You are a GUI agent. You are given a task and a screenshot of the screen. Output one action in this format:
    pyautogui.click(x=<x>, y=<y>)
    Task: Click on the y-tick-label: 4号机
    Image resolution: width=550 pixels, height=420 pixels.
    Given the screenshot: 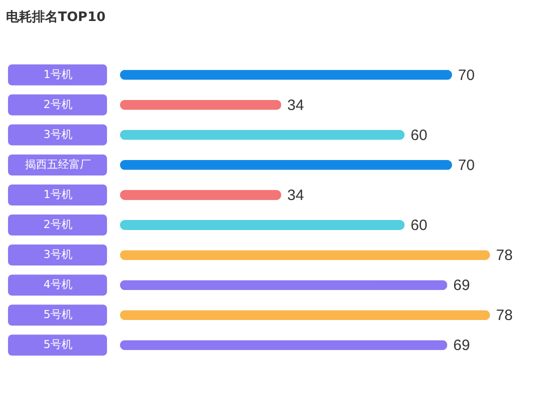 What is the action you would take?
    pyautogui.click(x=58, y=285)
    